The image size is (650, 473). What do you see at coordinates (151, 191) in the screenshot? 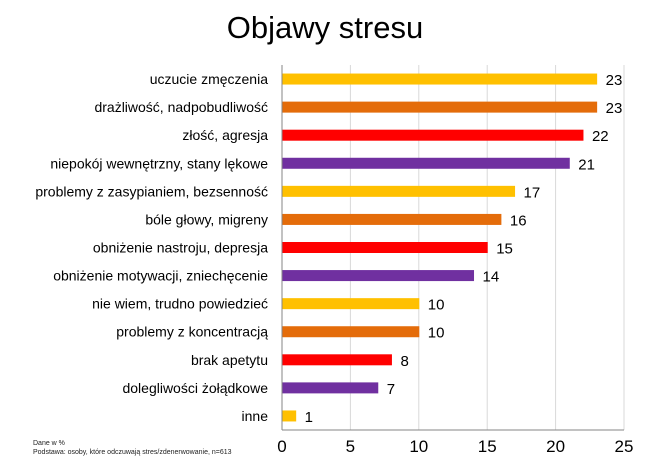
I see `category-label: problemy z zasypianiem, bezsenność` at bounding box center [151, 191].